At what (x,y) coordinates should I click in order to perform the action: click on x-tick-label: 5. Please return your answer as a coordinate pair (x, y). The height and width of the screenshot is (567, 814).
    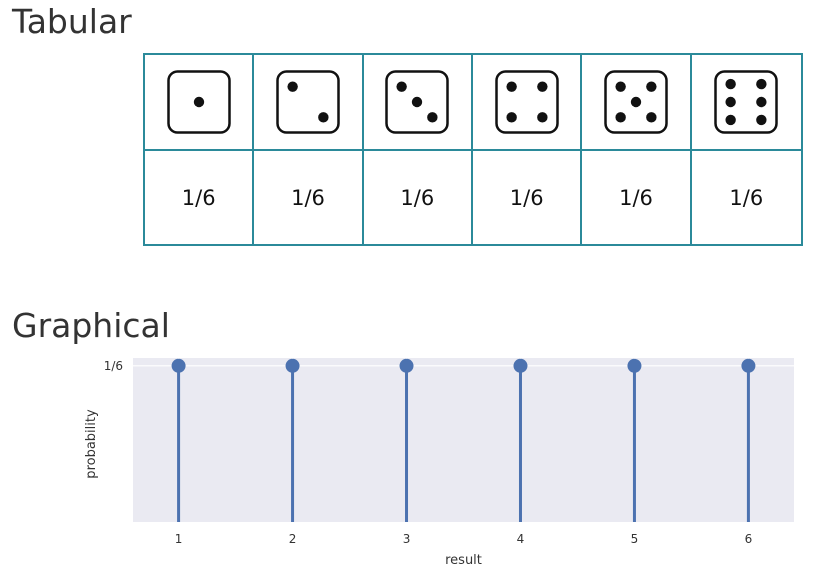
    Looking at the image, I should click on (635, 539).